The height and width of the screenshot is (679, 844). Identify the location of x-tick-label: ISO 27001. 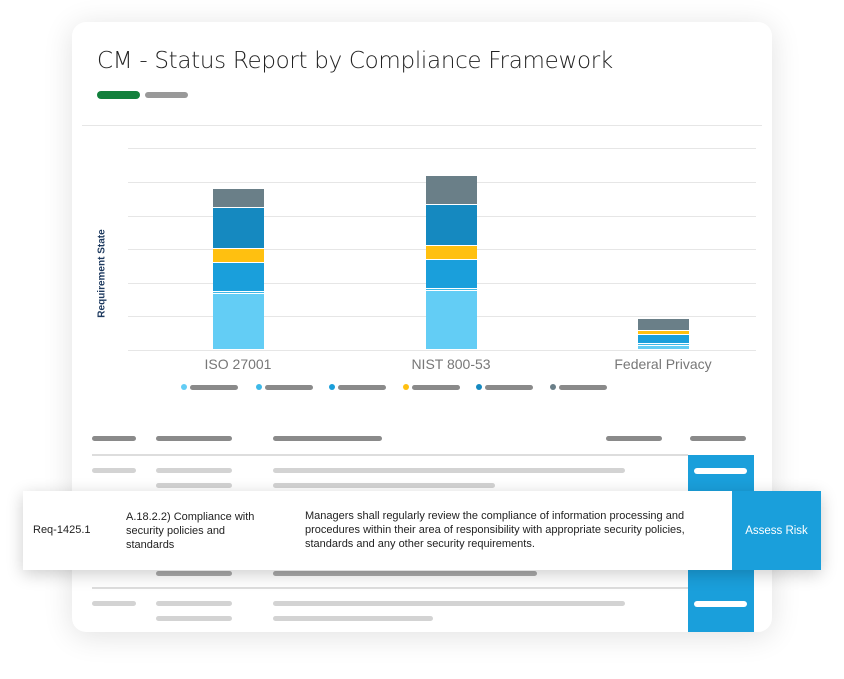
(238, 364).